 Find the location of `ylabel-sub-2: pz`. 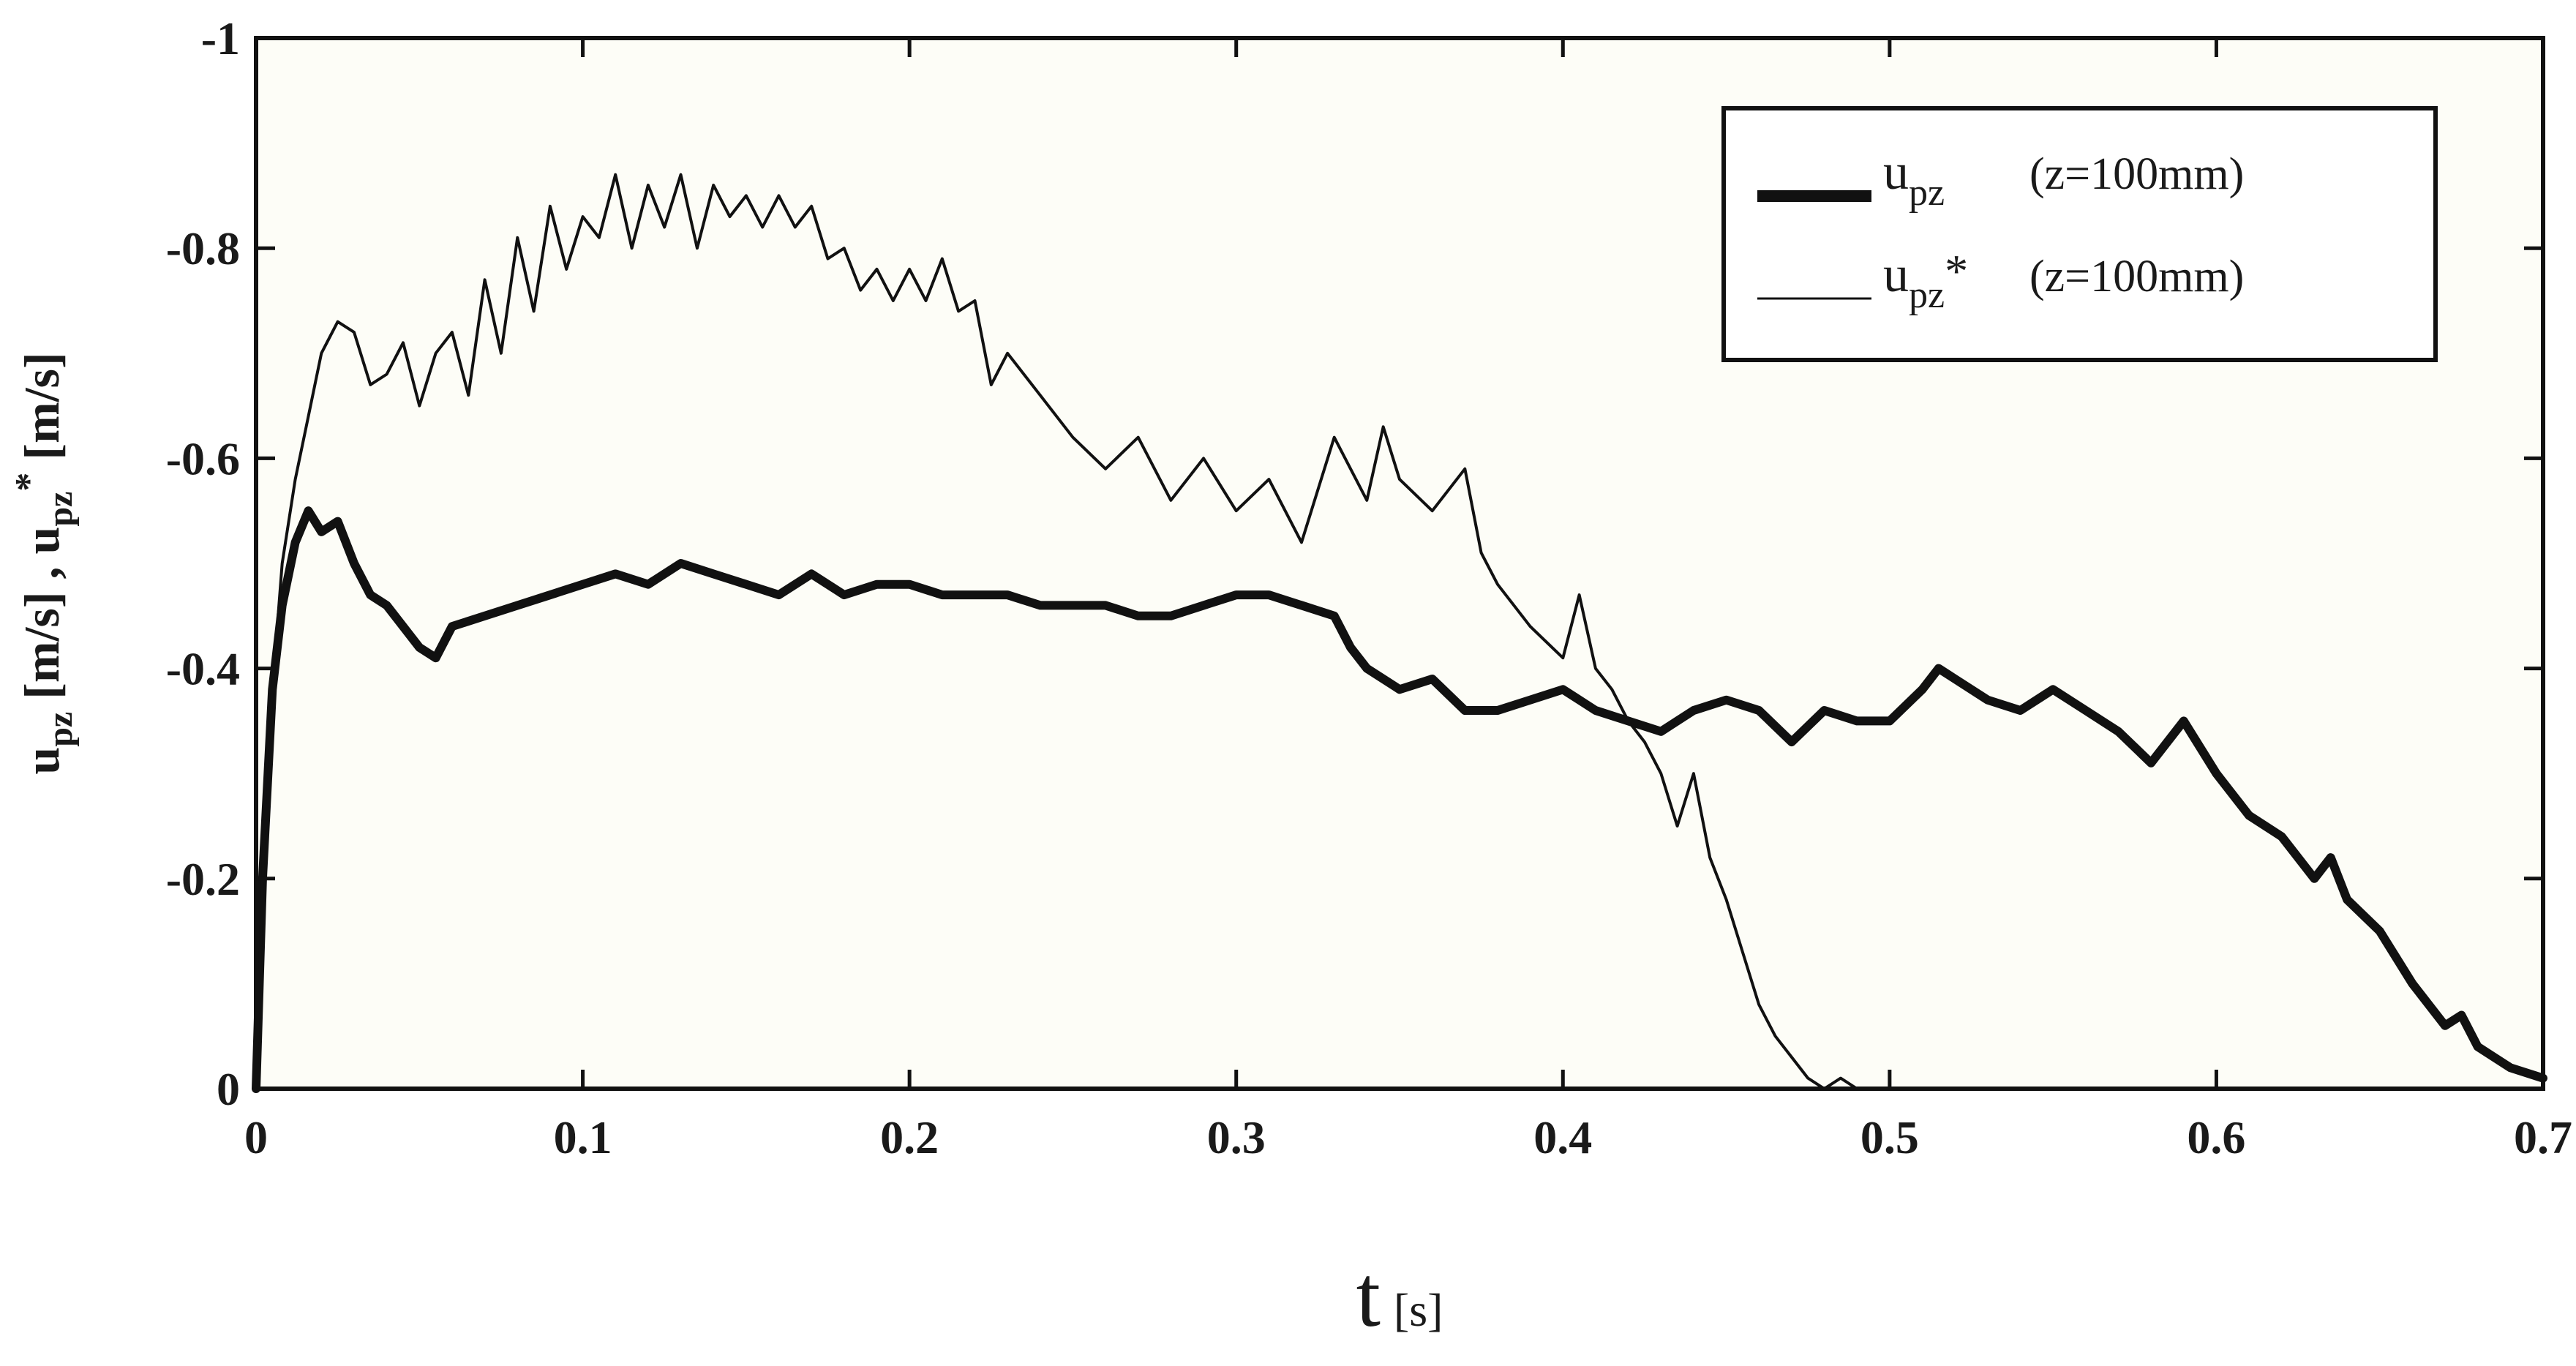

ylabel-sub-2: pz is located at coordinates (61, 510).